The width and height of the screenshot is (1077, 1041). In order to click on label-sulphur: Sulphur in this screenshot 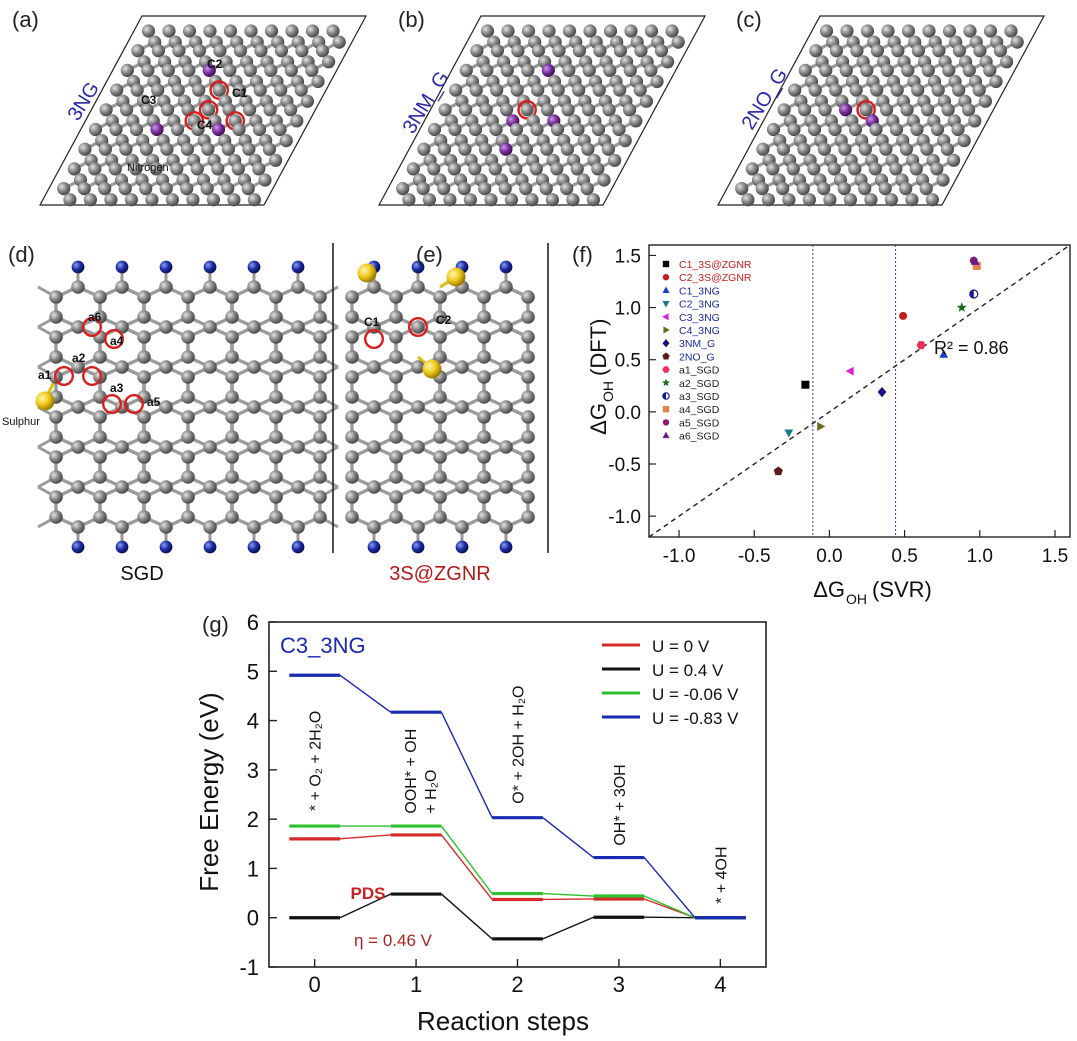, I will do `click(21, 422)`.